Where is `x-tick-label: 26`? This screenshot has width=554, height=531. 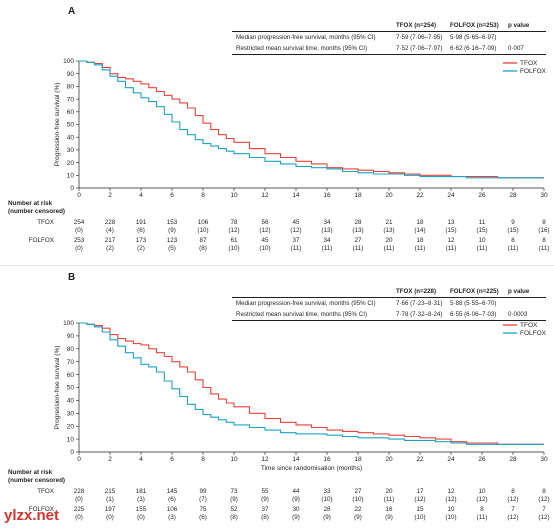
x-tick-label: 26 is located at coordinates (482, 459).